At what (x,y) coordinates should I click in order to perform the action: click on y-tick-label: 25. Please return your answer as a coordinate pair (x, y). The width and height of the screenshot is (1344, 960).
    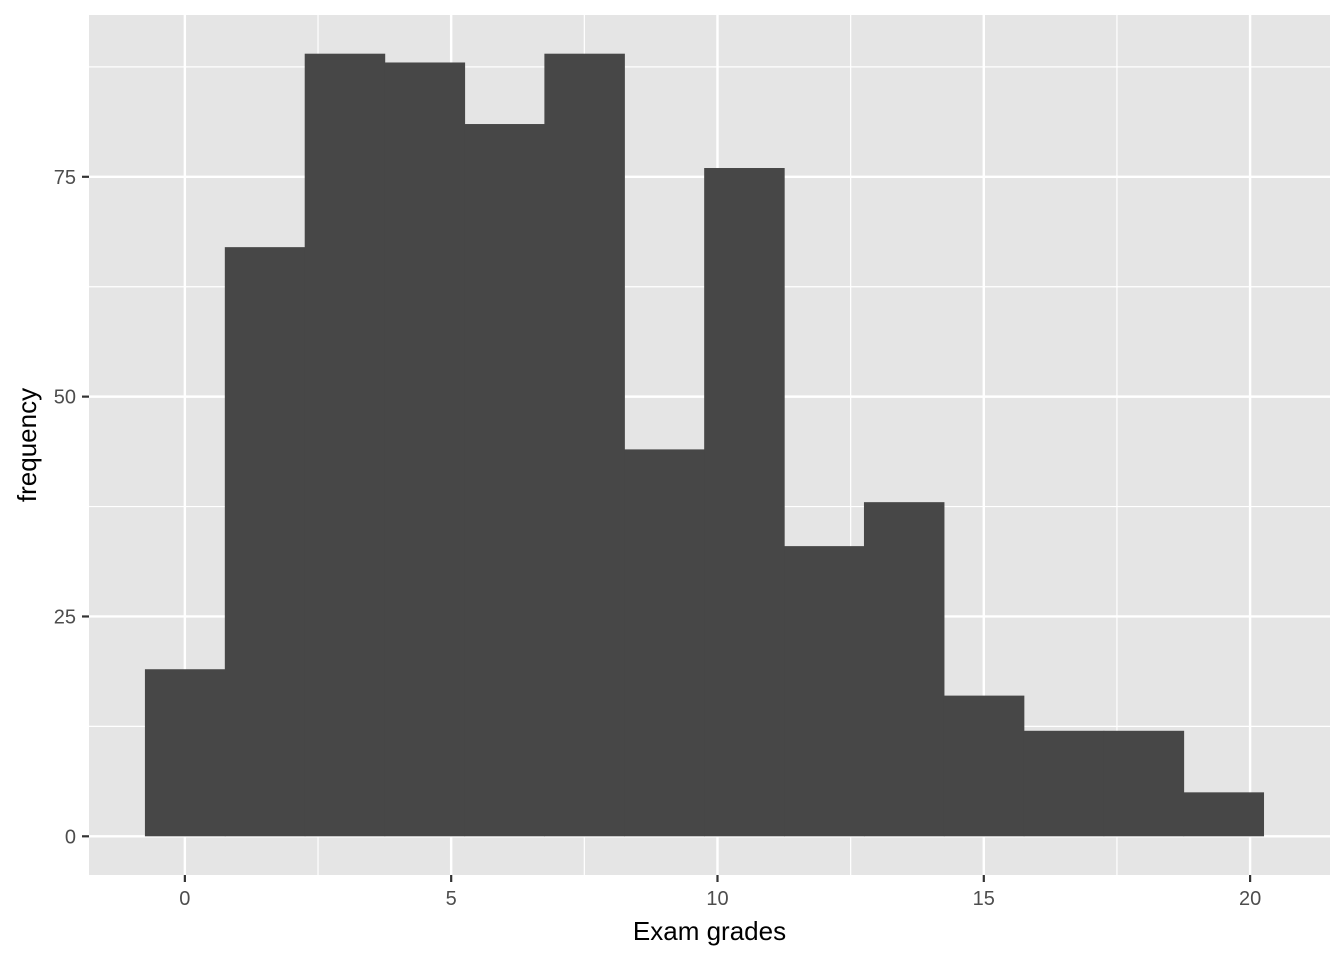
    Looking at the image, I should click on (65, 617).